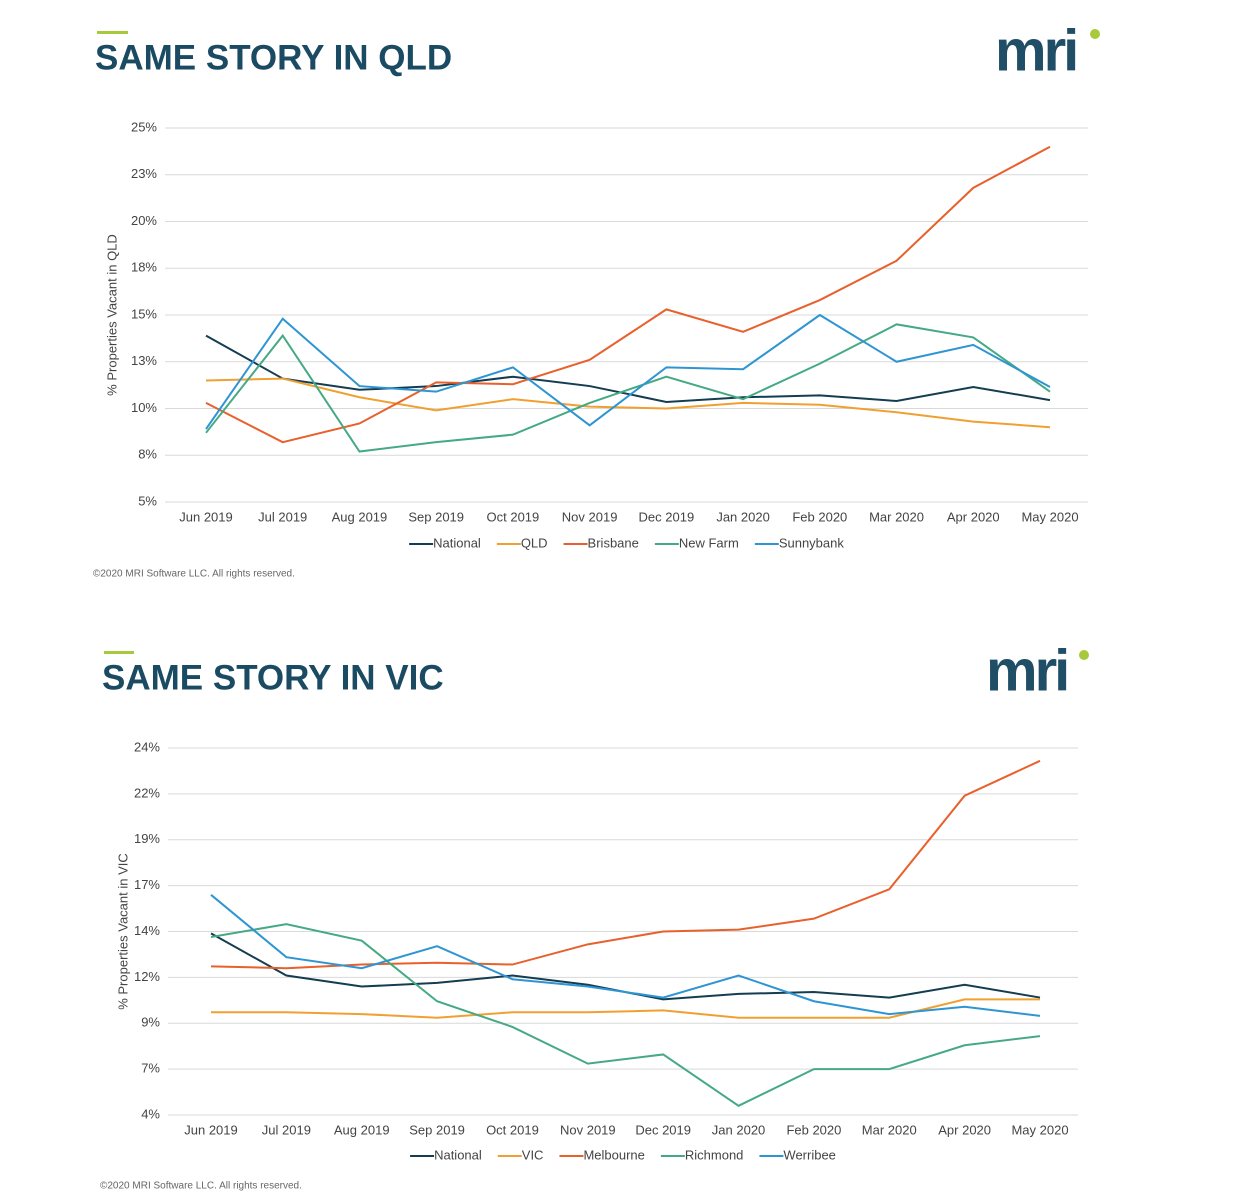  I want to click on y-tick-label: 24%, so click(147, 746).